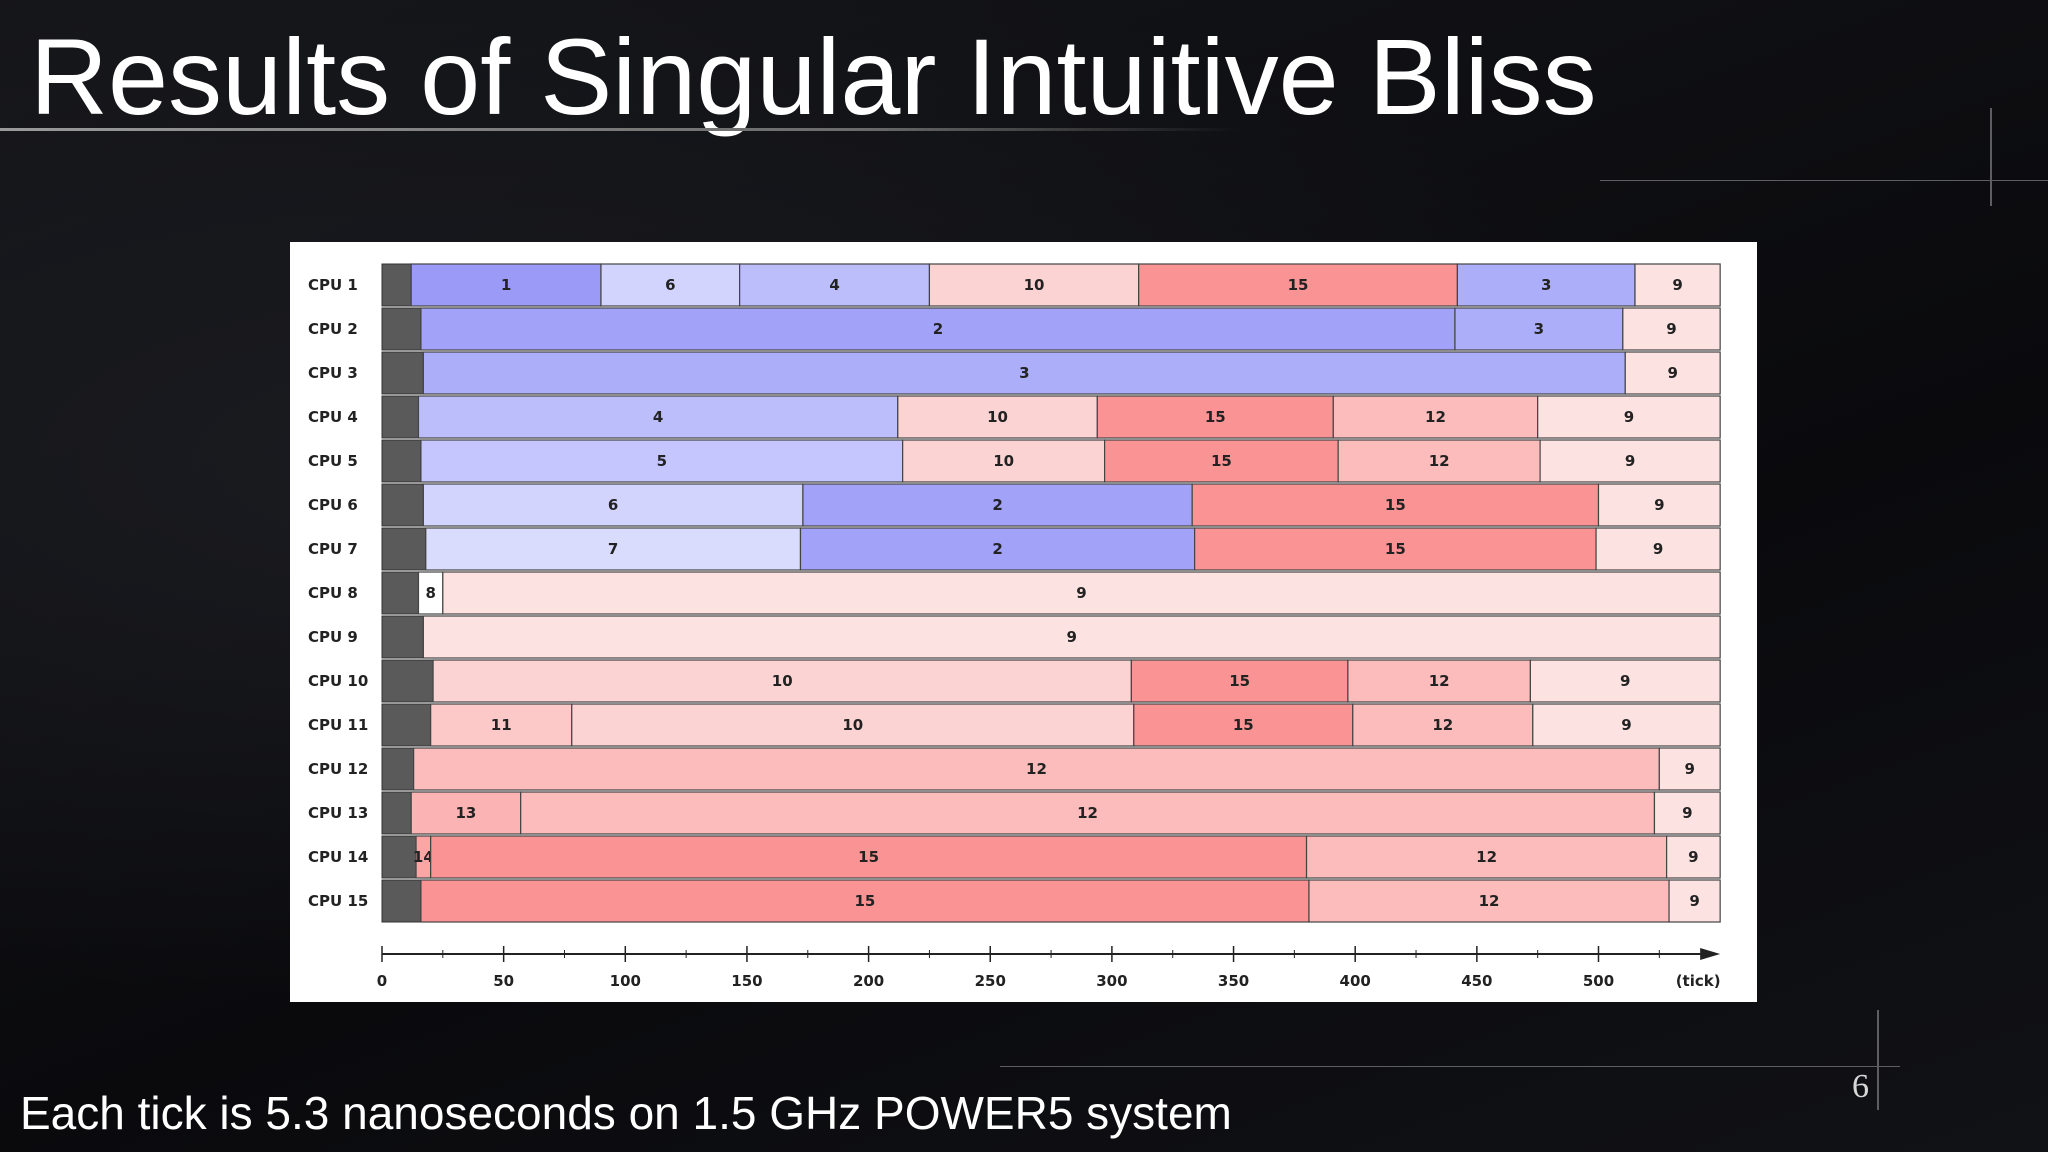 This screenshot has height=1152, width=2048. What do you see at coordinates (1450, 1066) in the screenshot?
I see `decor-line-bottom-horizontal` at bounding box center [1450, 1066].